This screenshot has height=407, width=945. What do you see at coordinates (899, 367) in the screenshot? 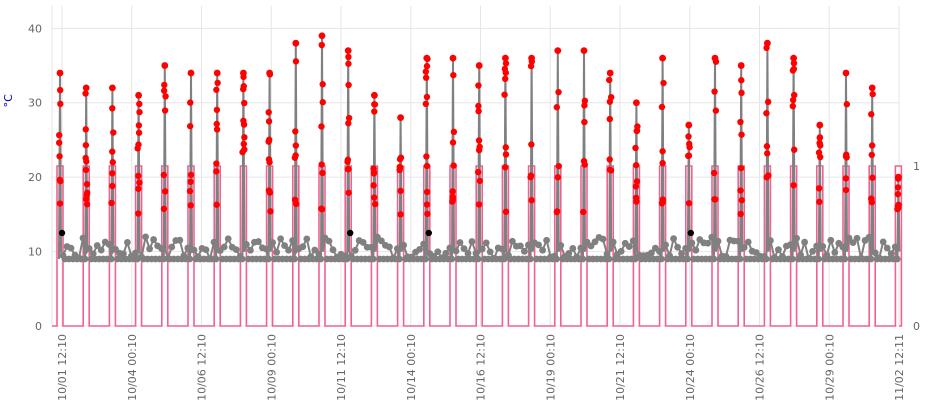
I see `x-tick-label: 11/02 12:11` at bounding box center [899, 367].